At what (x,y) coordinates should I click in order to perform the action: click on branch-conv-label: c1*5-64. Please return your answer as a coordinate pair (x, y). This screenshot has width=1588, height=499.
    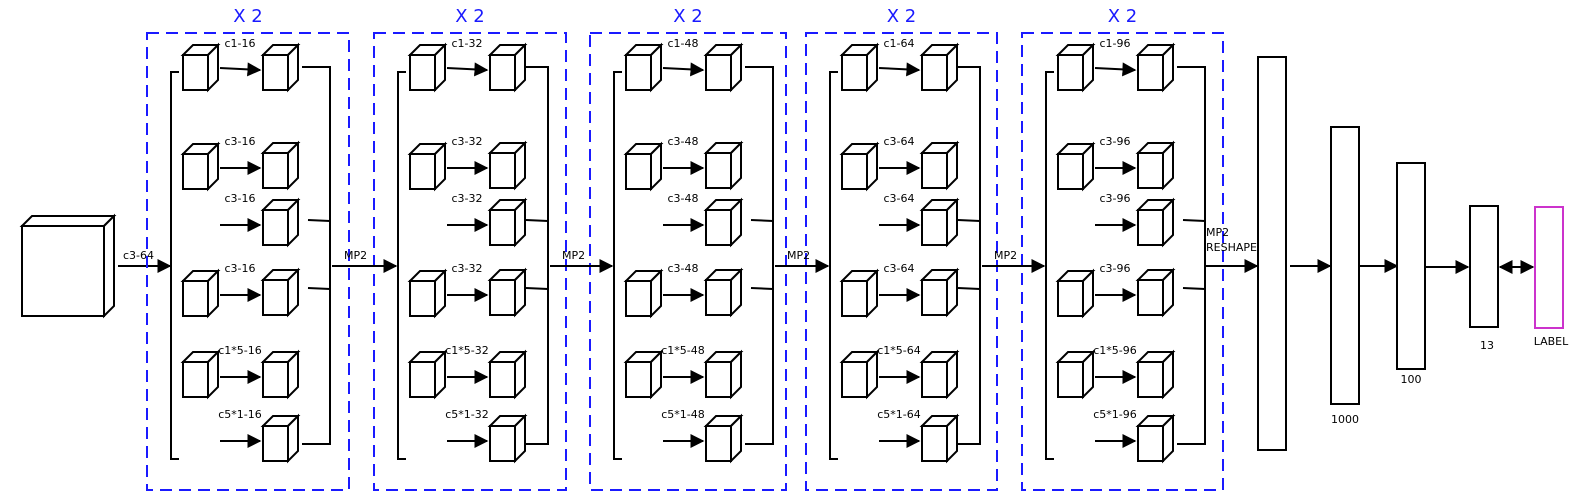
    Looking at the image, I should click on (899, 350).